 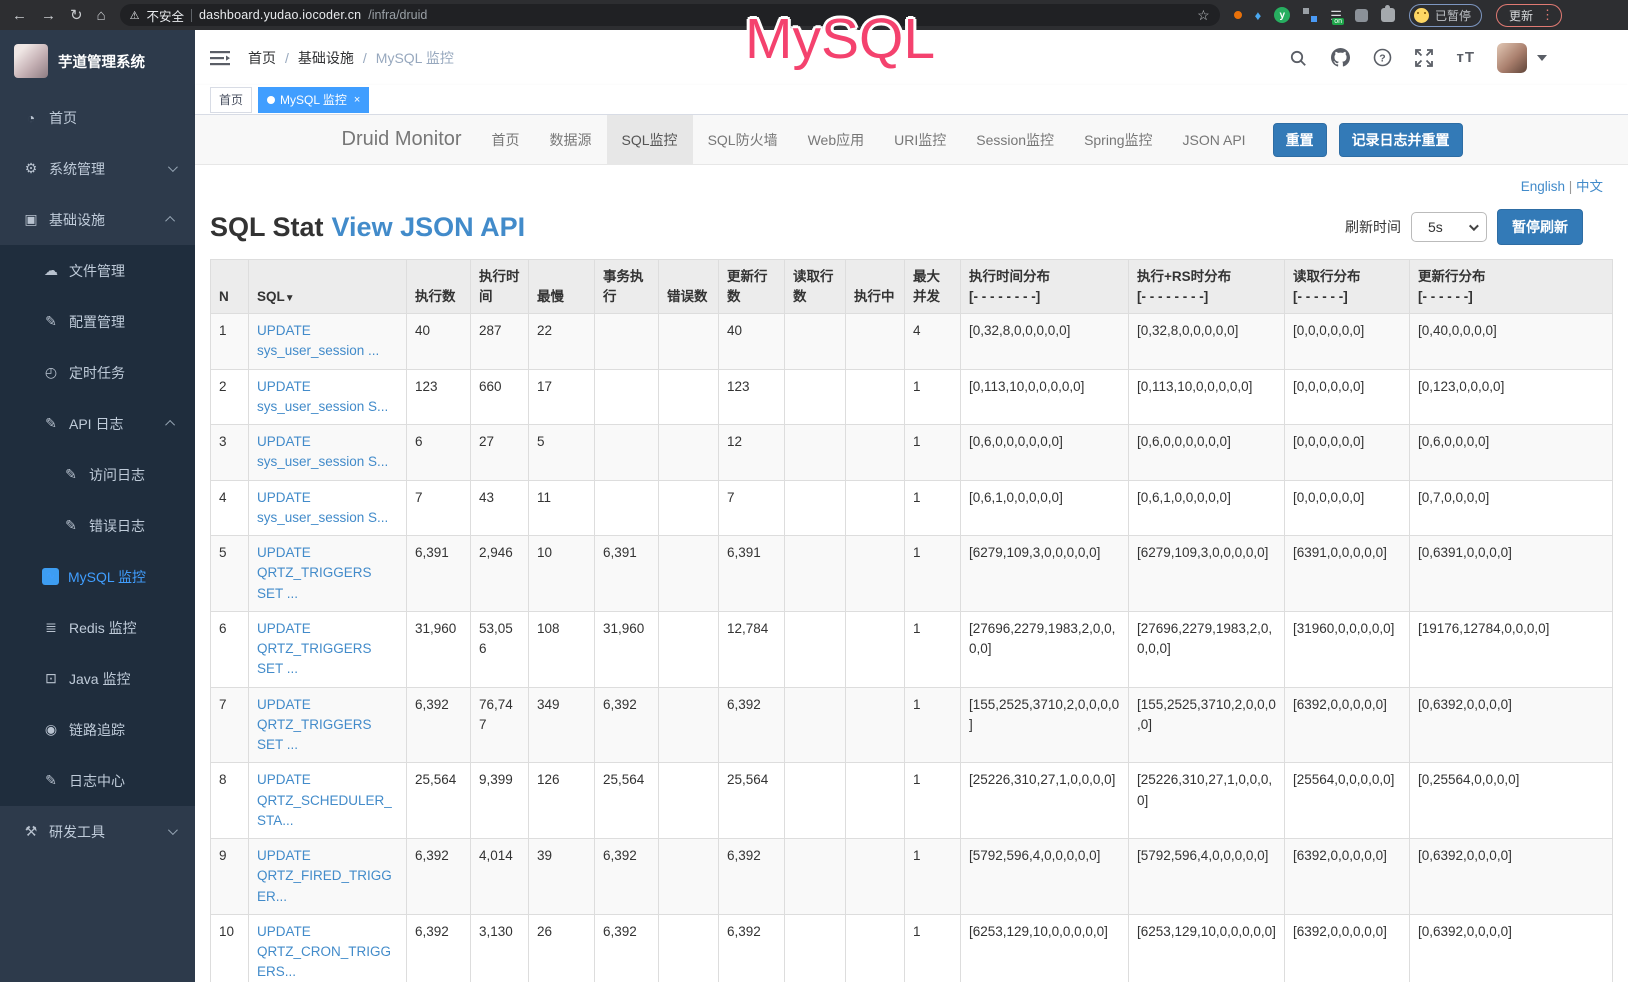 I want to click on breadcrumb-infra: 基础设施, so click(x=325, y=57).